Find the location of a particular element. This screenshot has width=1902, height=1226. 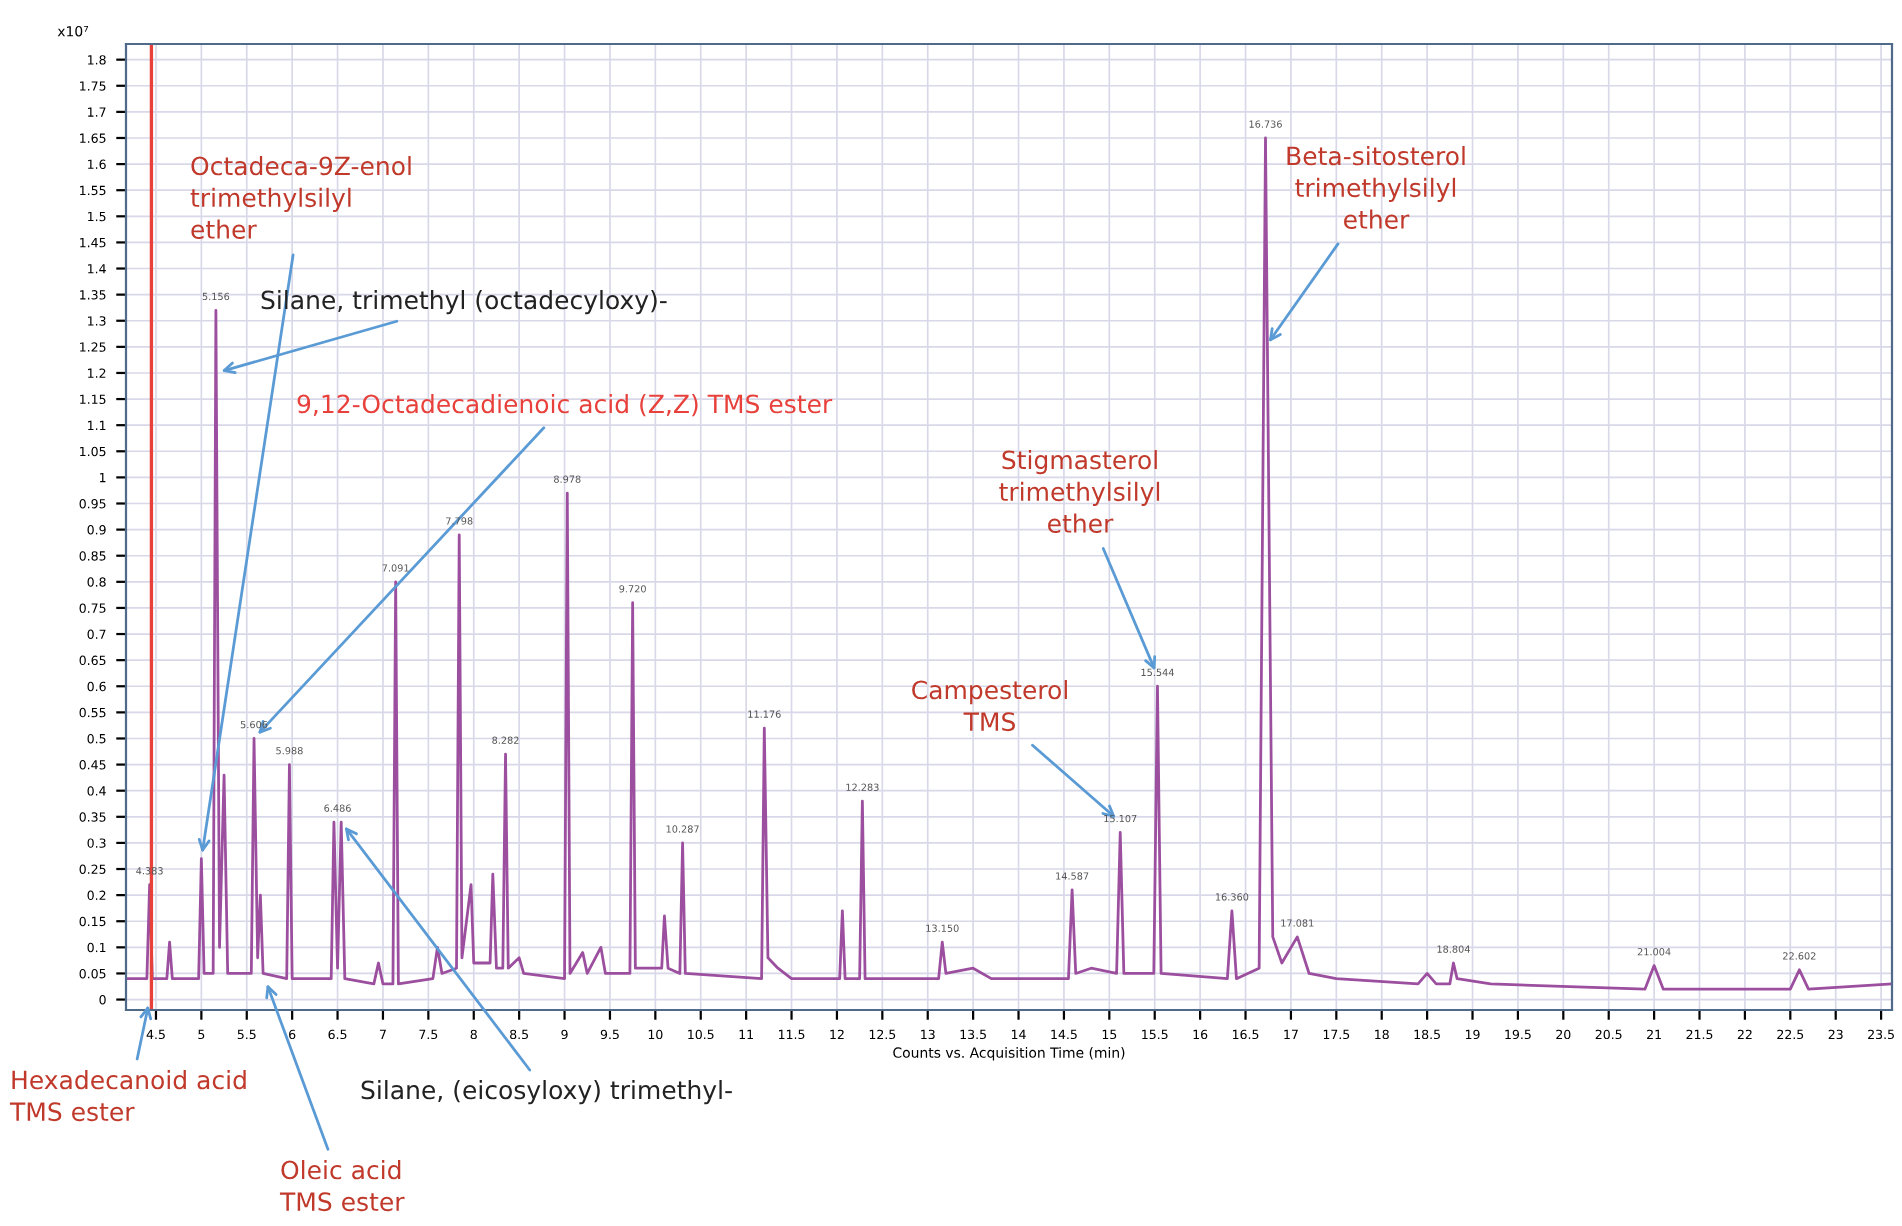

annotation: Hexadecanoid acid TMS ester is located at coordinates (127, 1096).